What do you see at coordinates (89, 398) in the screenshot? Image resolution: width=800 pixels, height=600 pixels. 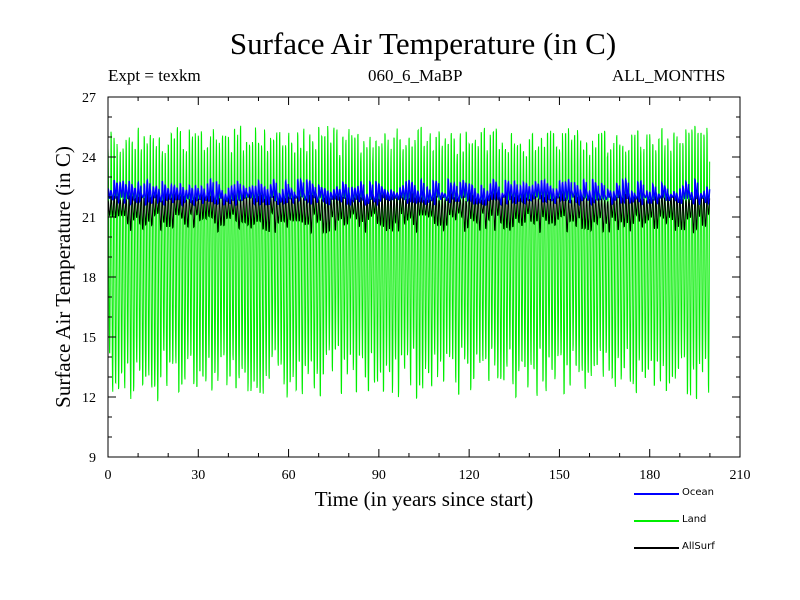 I see `y-tick-label: 12` at bounding box center [89, 398].